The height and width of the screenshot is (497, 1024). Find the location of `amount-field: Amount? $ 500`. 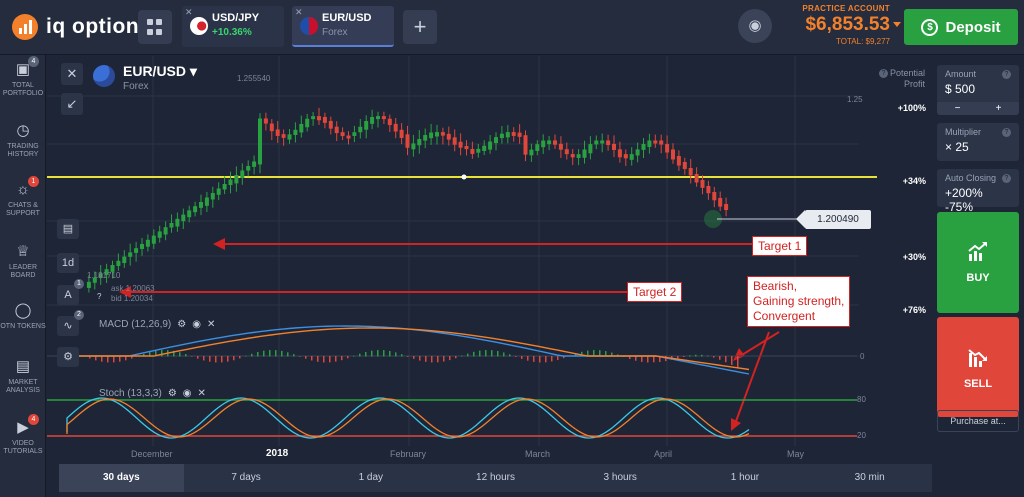

amount-field: Amount? $ 500 is located at coordinates (978, 84).